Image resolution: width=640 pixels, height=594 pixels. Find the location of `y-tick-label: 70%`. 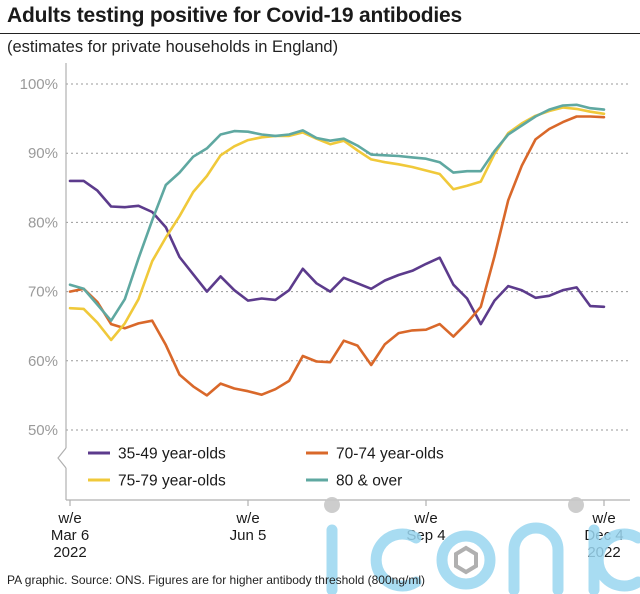

y-tick-label: 70% is located at coordinates (43, 292).